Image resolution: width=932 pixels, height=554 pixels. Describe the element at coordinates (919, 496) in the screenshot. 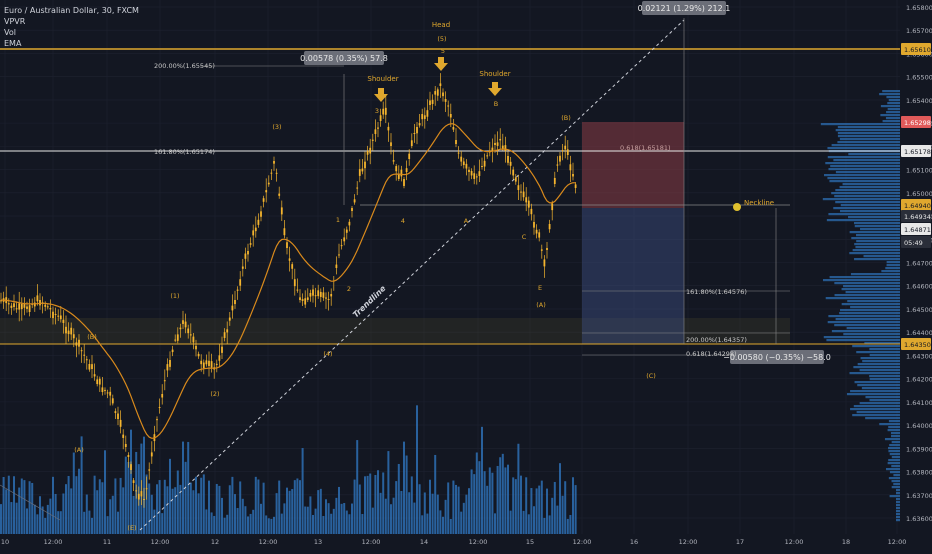

I see `price-tick: 1.63700` at that location.